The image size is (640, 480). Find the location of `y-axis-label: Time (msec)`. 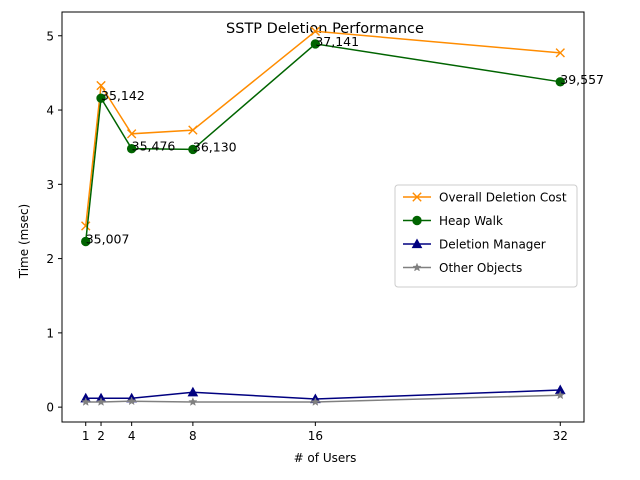

y-axis-label: Time (msec) is located at coordinates (24, 241).